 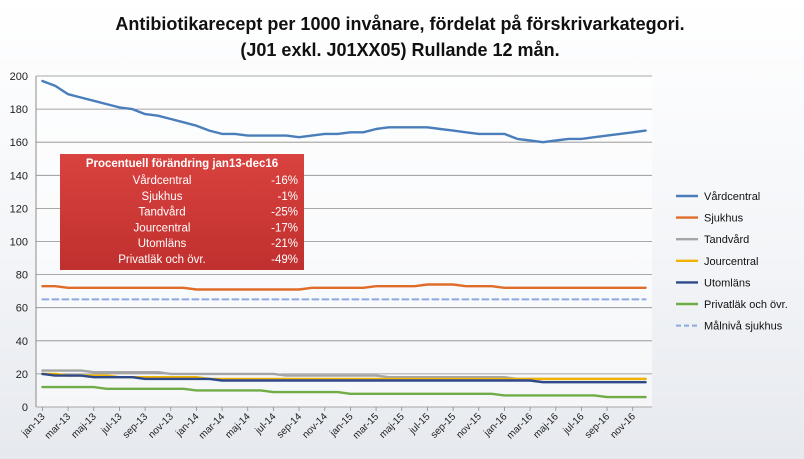 What do you see at coordinates (22, 276) in the screenshot?
I see `y-tick-label: 80` at bounding box center [22, 276].